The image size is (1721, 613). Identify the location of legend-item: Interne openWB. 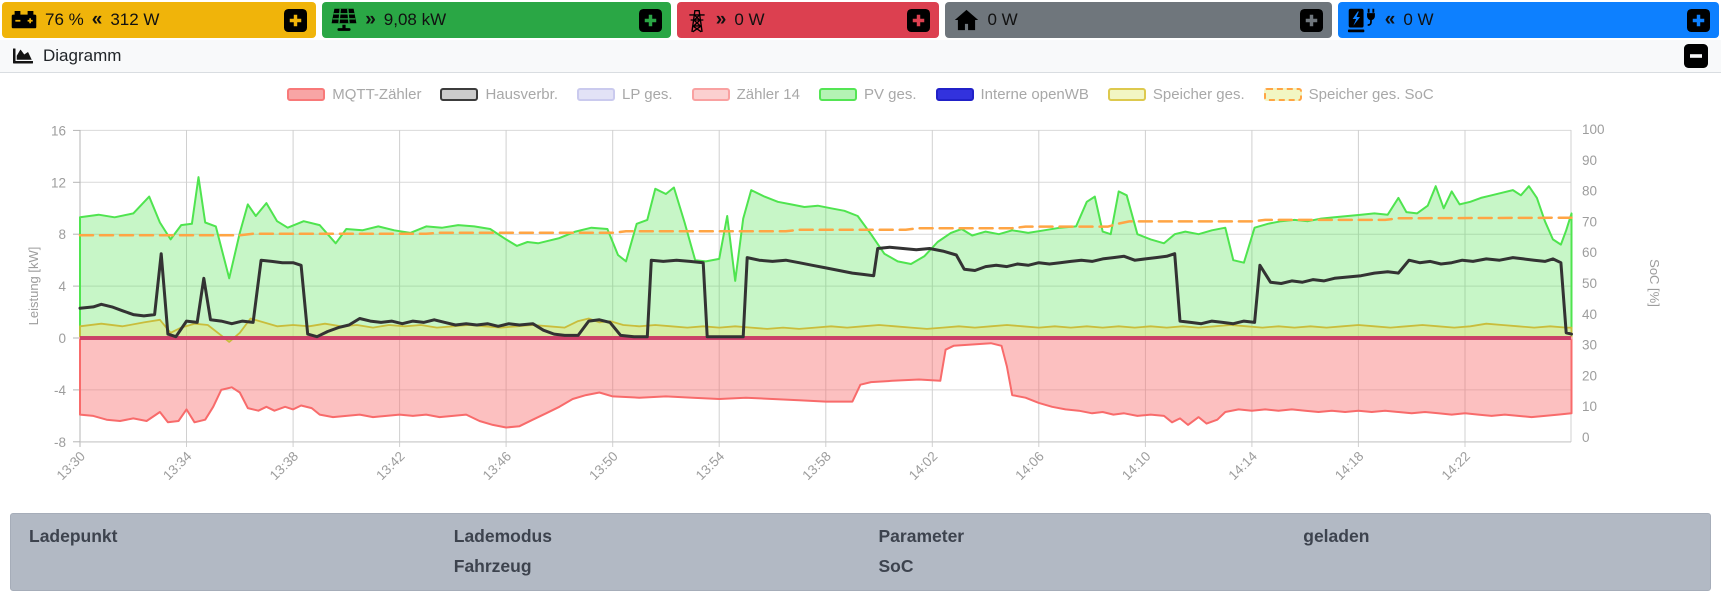
(1012, 94).